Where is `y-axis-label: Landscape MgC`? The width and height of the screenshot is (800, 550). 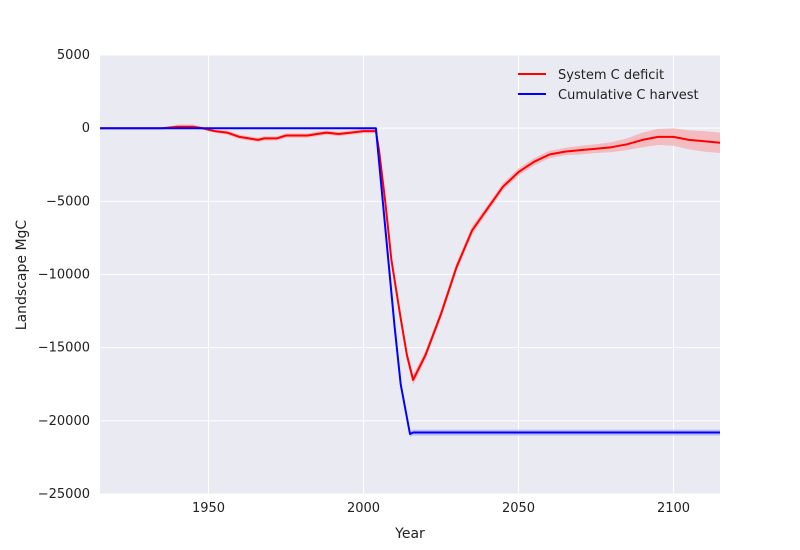
y-axis-label: Landscape MgC is located at coordinates (22, 275).